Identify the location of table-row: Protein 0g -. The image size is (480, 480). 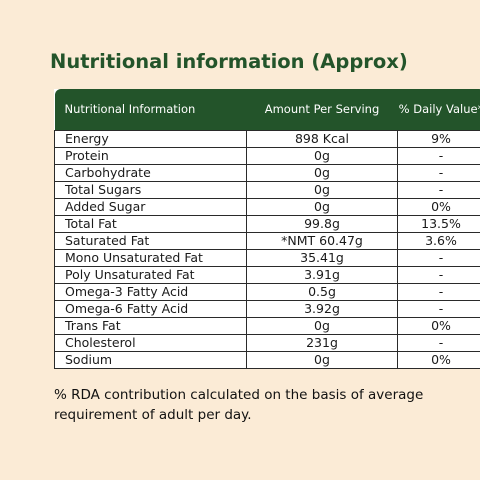
(267, 156).